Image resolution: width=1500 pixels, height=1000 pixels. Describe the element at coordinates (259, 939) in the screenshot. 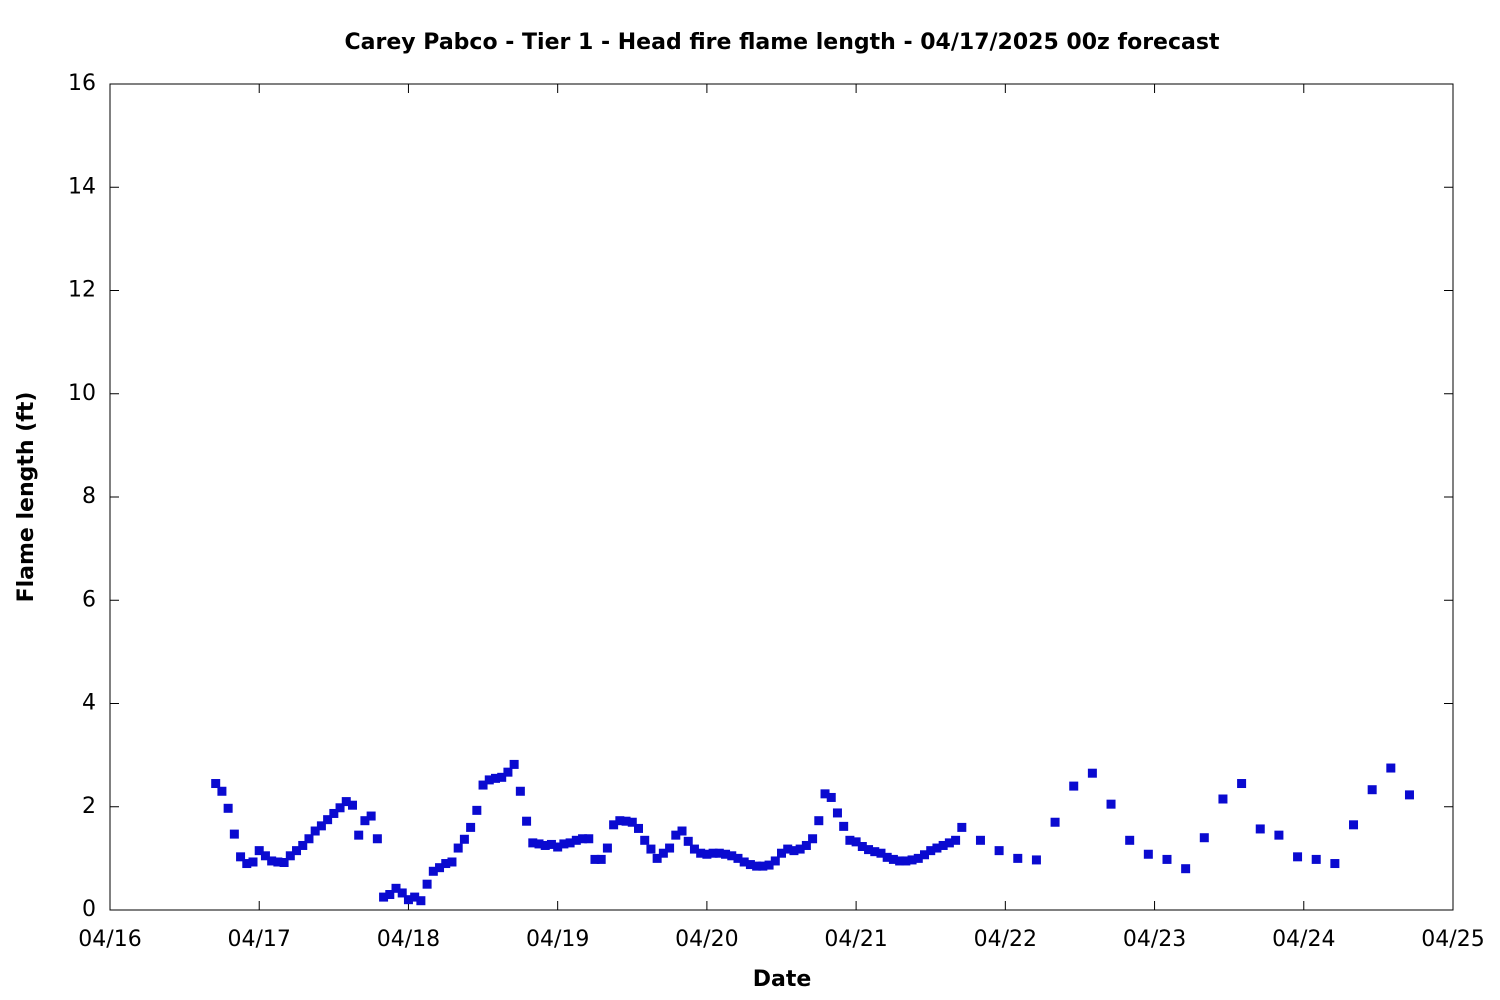

I see `x-tick-label: 04/17` at that location.